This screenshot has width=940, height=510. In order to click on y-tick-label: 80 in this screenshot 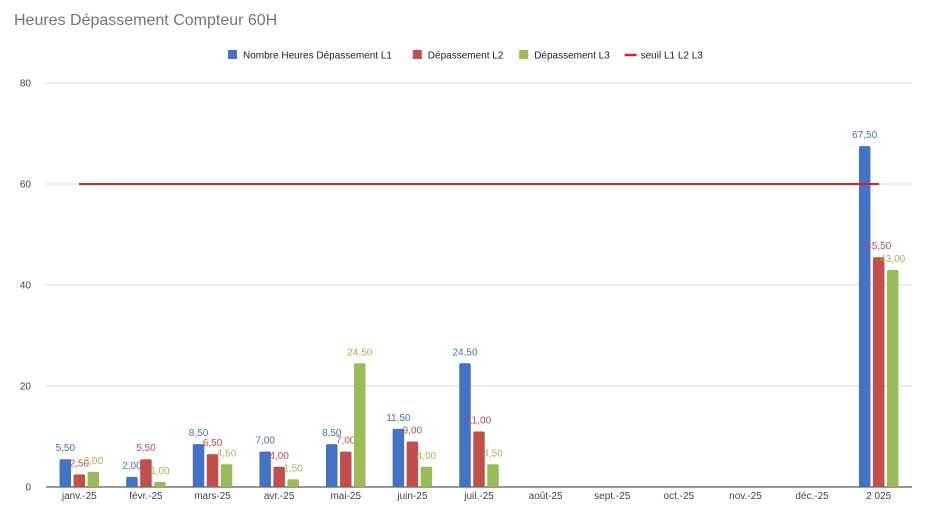, I will do `click(26, 84)`.